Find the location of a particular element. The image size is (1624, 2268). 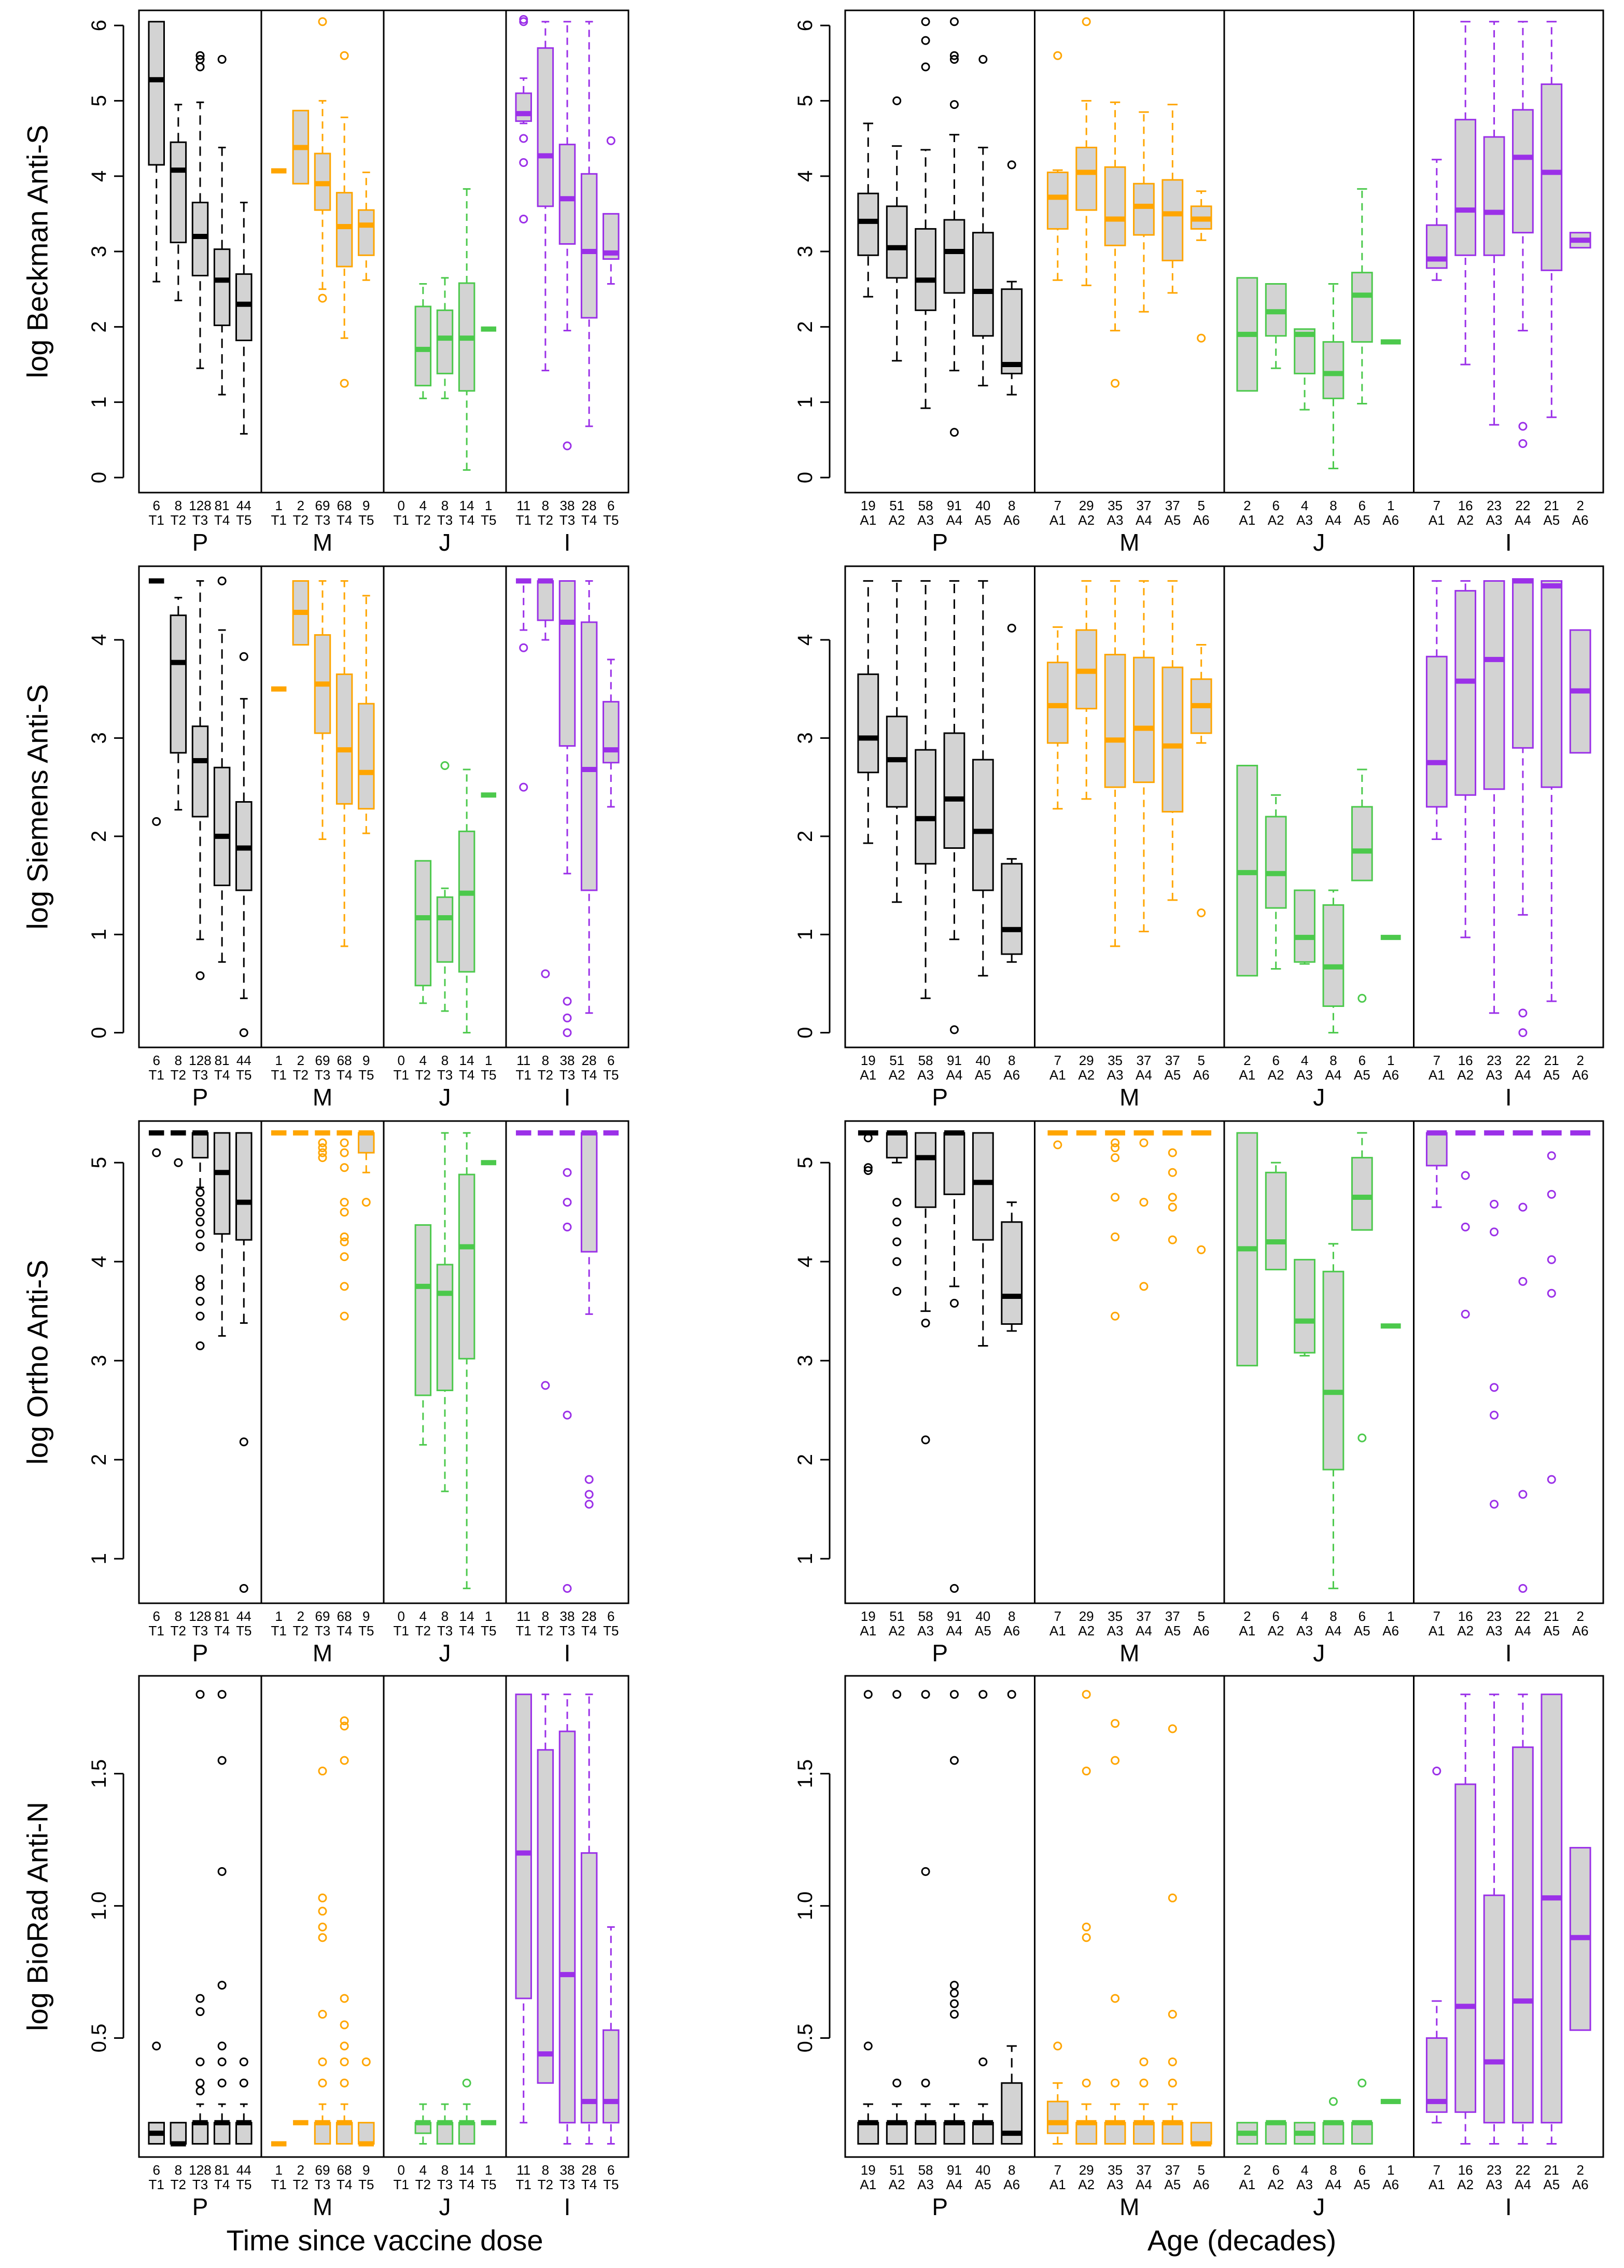

category-label: A3 is located at coordinates (1304, 2184).